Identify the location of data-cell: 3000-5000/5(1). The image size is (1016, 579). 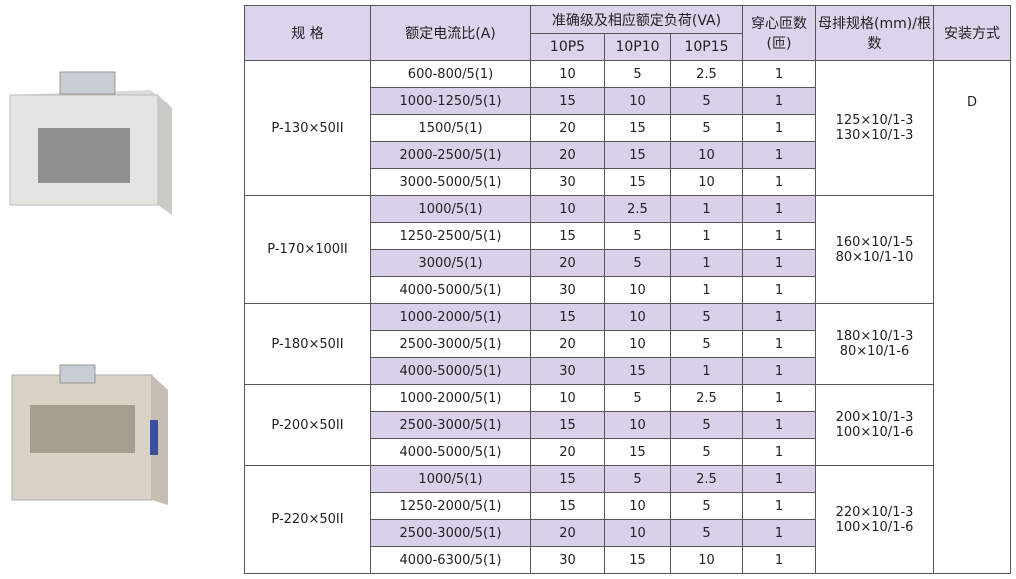
(450, 182).